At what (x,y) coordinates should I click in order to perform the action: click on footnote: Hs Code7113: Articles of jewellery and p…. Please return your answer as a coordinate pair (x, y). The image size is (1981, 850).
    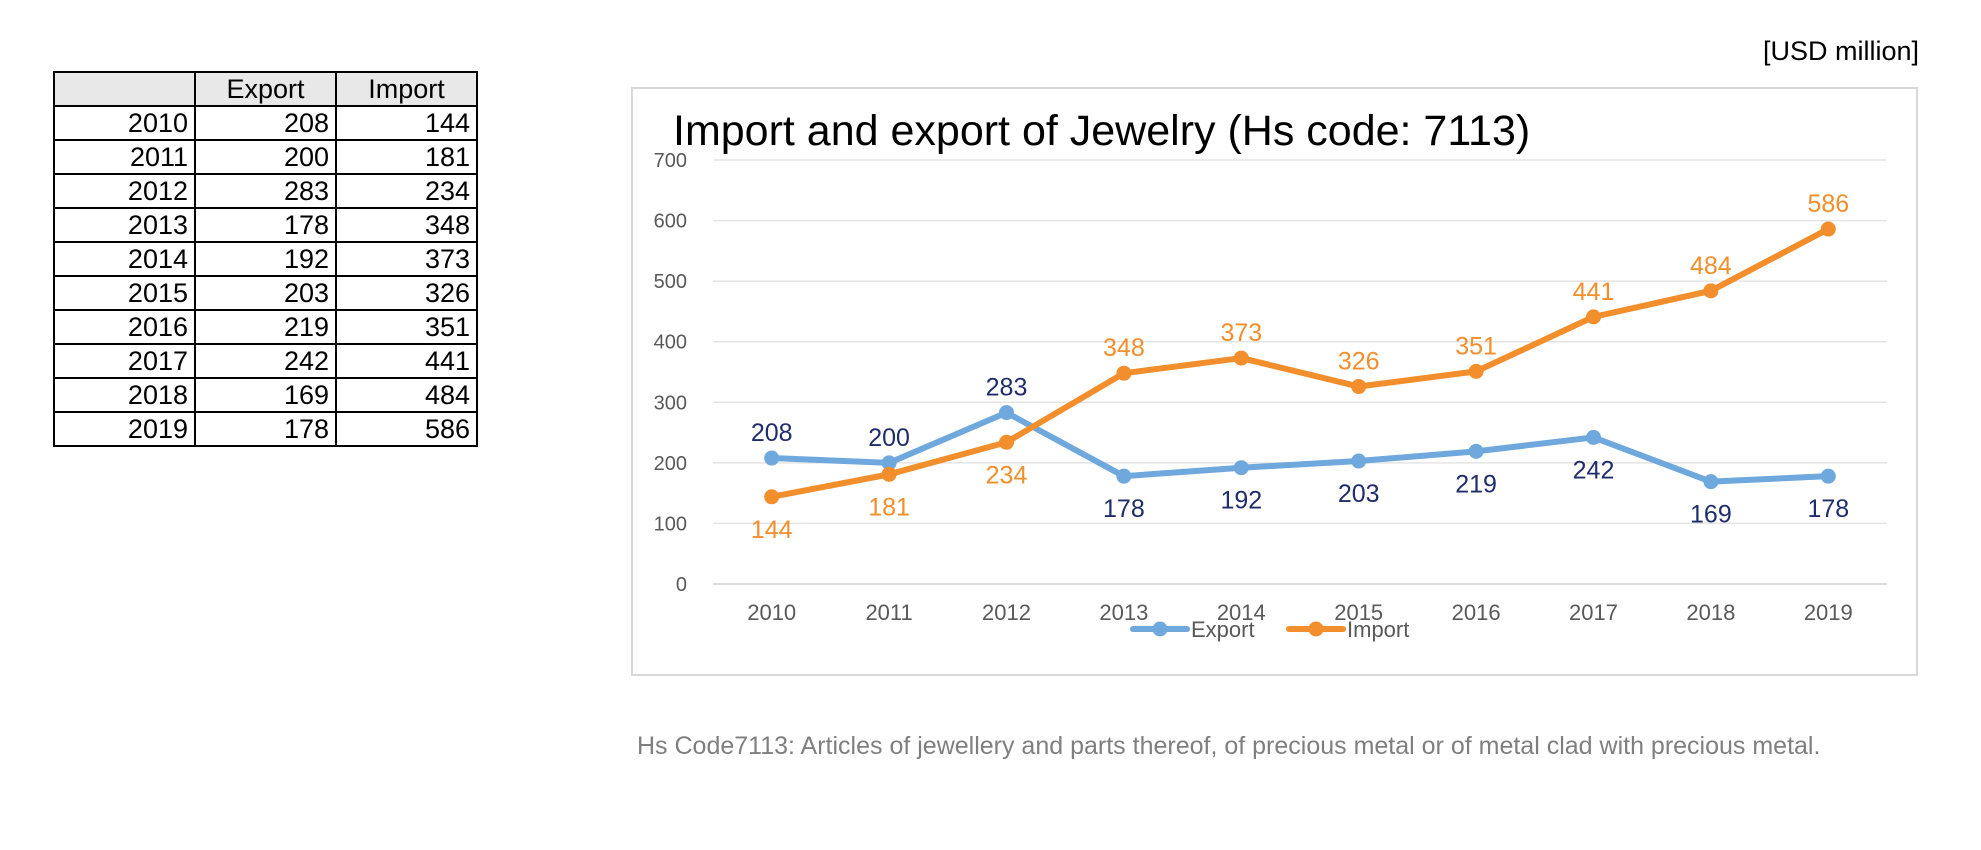
    Looking at the image, I should click on (1229, 746).